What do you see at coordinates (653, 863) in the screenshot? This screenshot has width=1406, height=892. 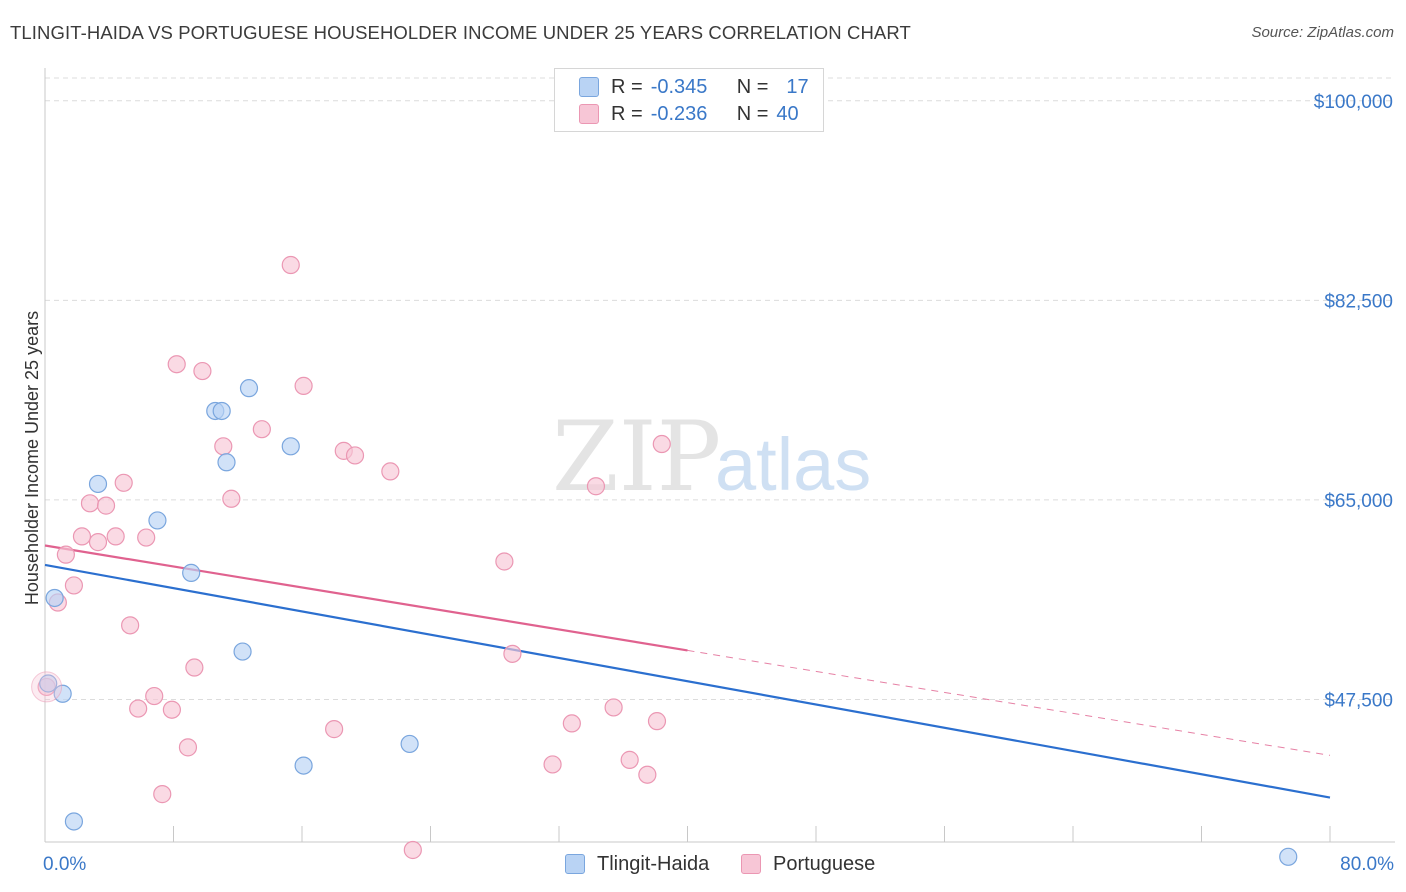 I see `bottom-legend-label: Tlingit-Haida` at bounding box center [653, 863].